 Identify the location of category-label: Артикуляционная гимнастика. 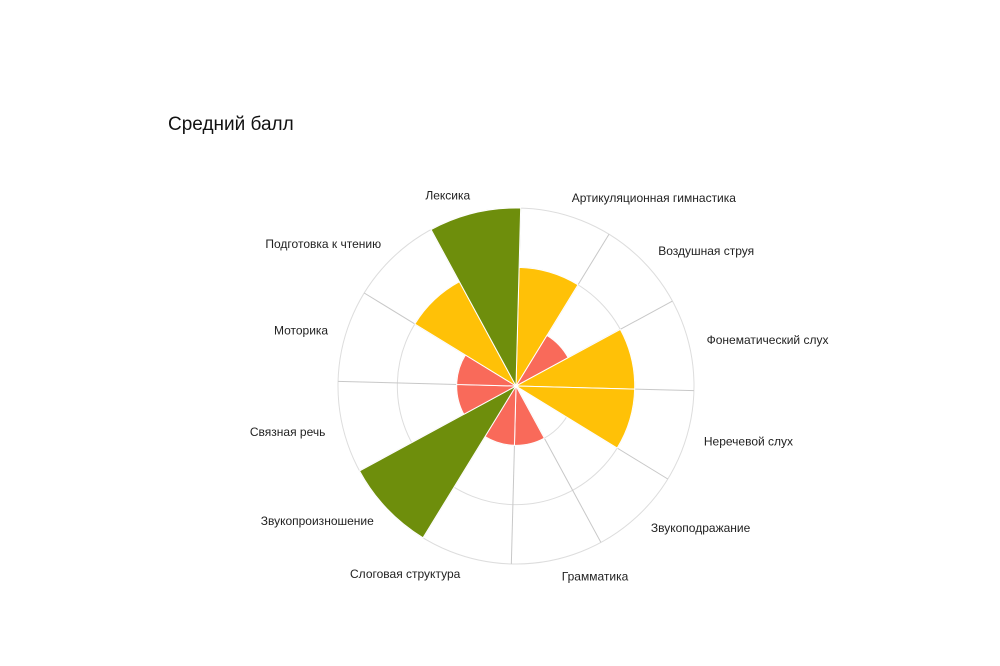
(654, 198).